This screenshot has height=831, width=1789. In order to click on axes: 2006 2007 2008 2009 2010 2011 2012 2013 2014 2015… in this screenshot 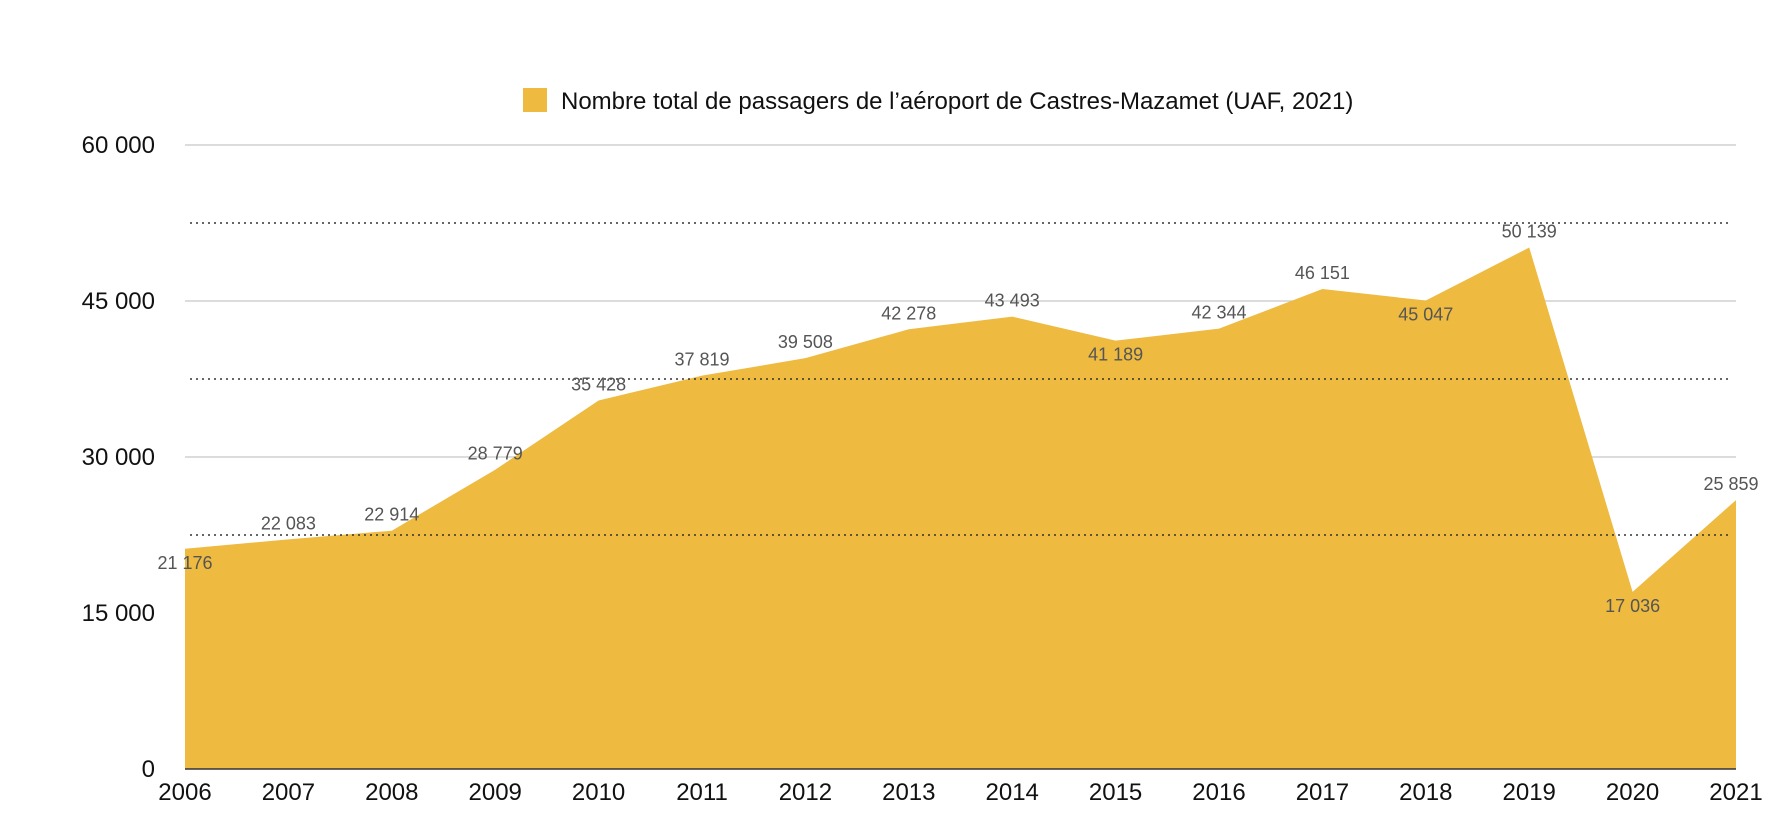, I will do `click(960, 787)`.